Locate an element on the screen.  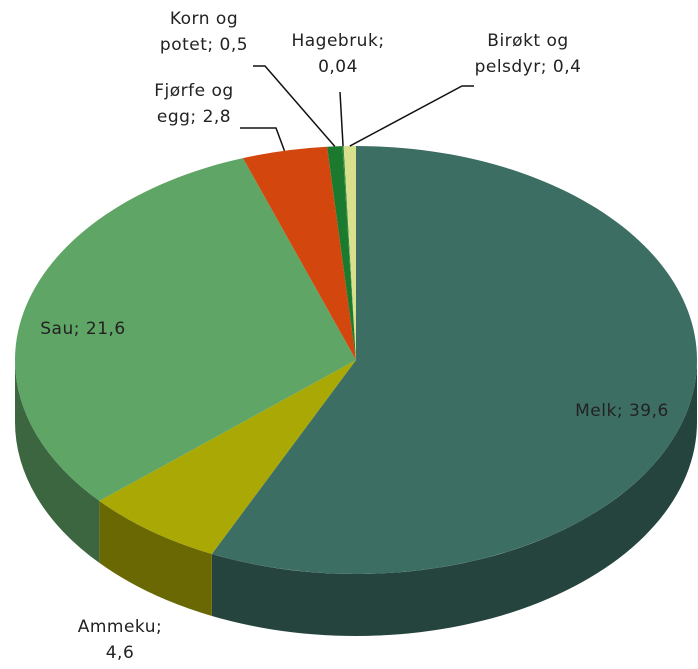
value-label: 21,6 is located at coordinates (105, 329).